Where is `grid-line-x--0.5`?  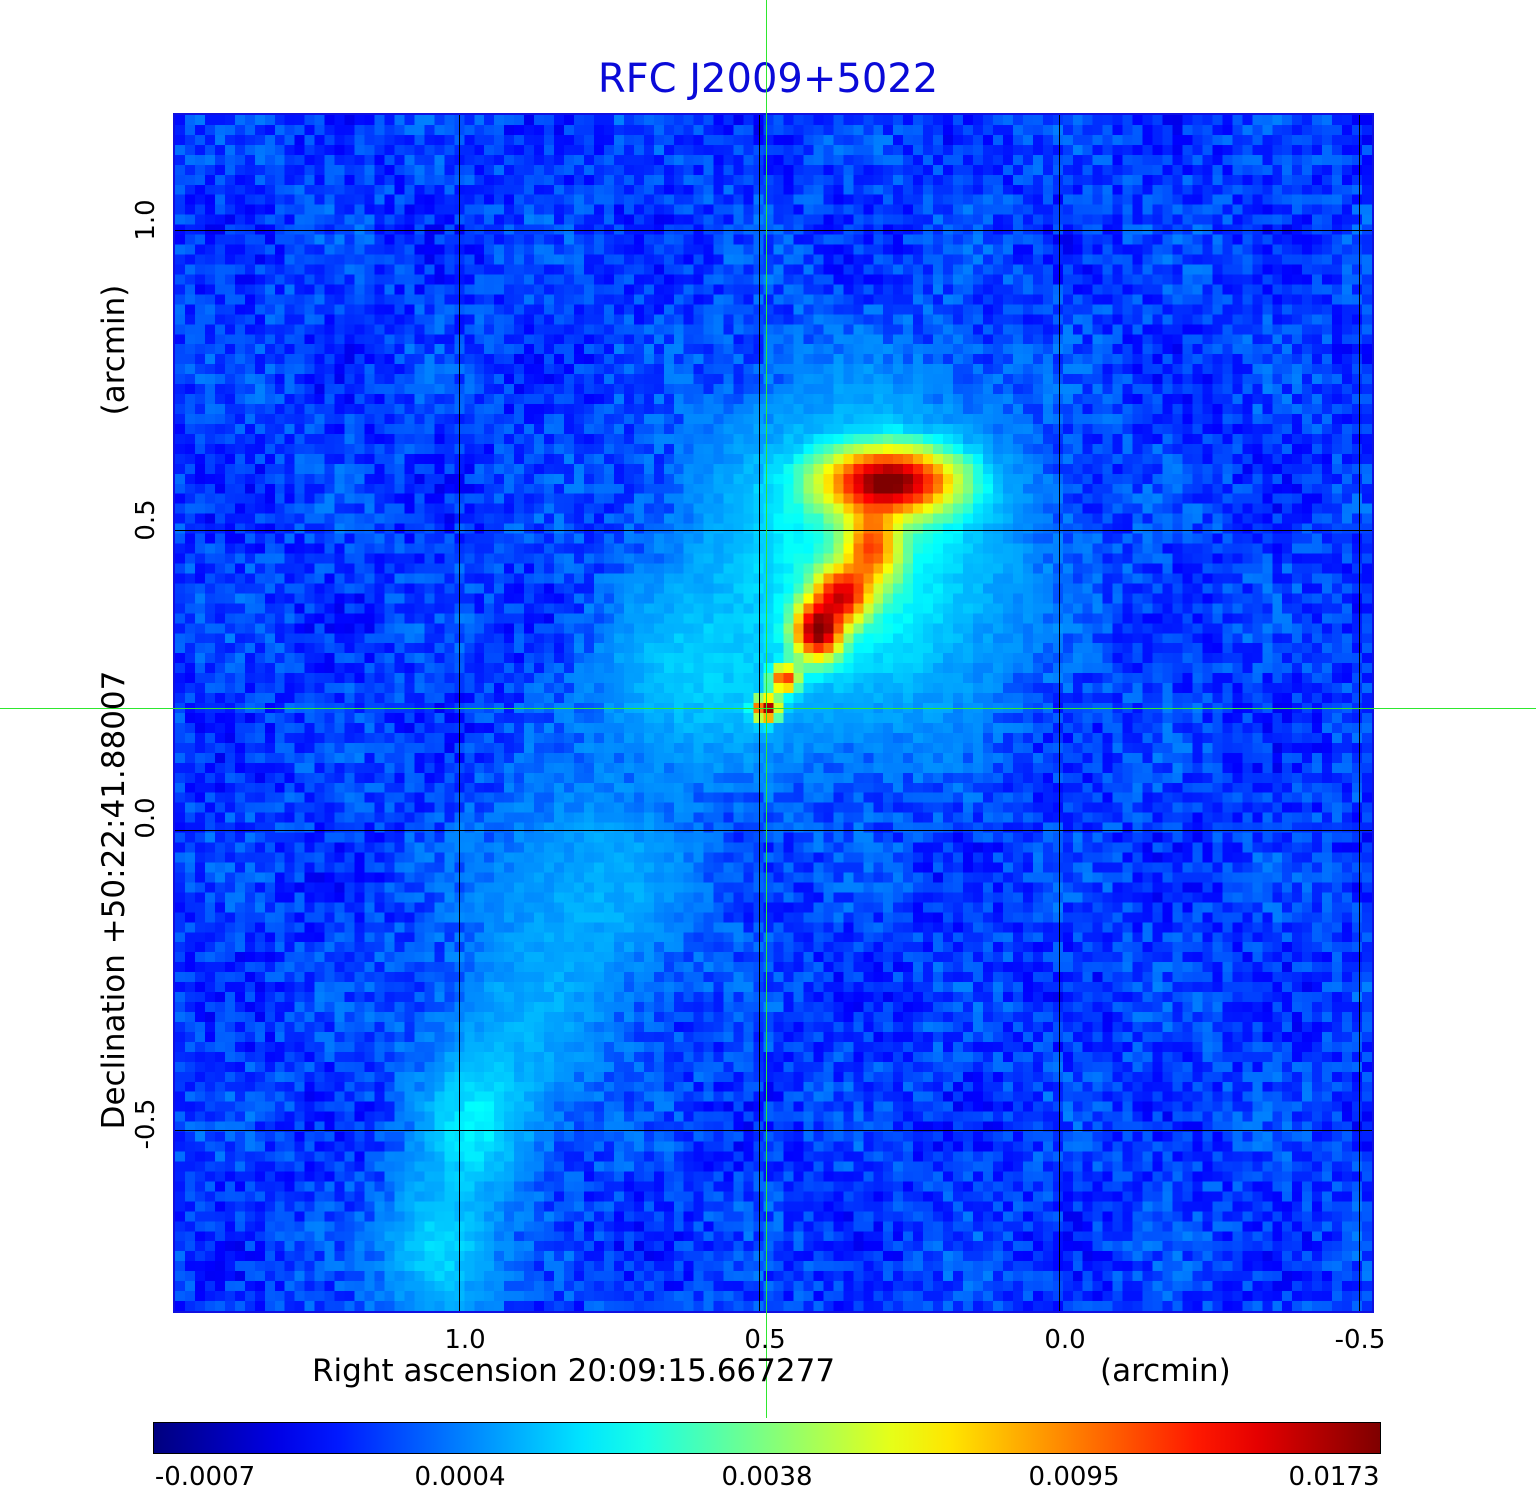 grid-line-x--0.5 is located at coordinates (1359, 713).